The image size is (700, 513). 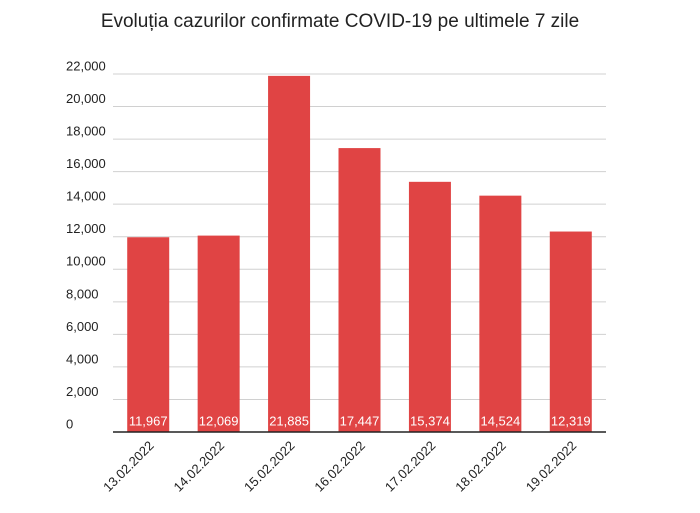 What do you see at coordinates (480, 466) in the screenshot?
I see `x-tick-label: 18.02.2022` at bounding box center [480, 466].